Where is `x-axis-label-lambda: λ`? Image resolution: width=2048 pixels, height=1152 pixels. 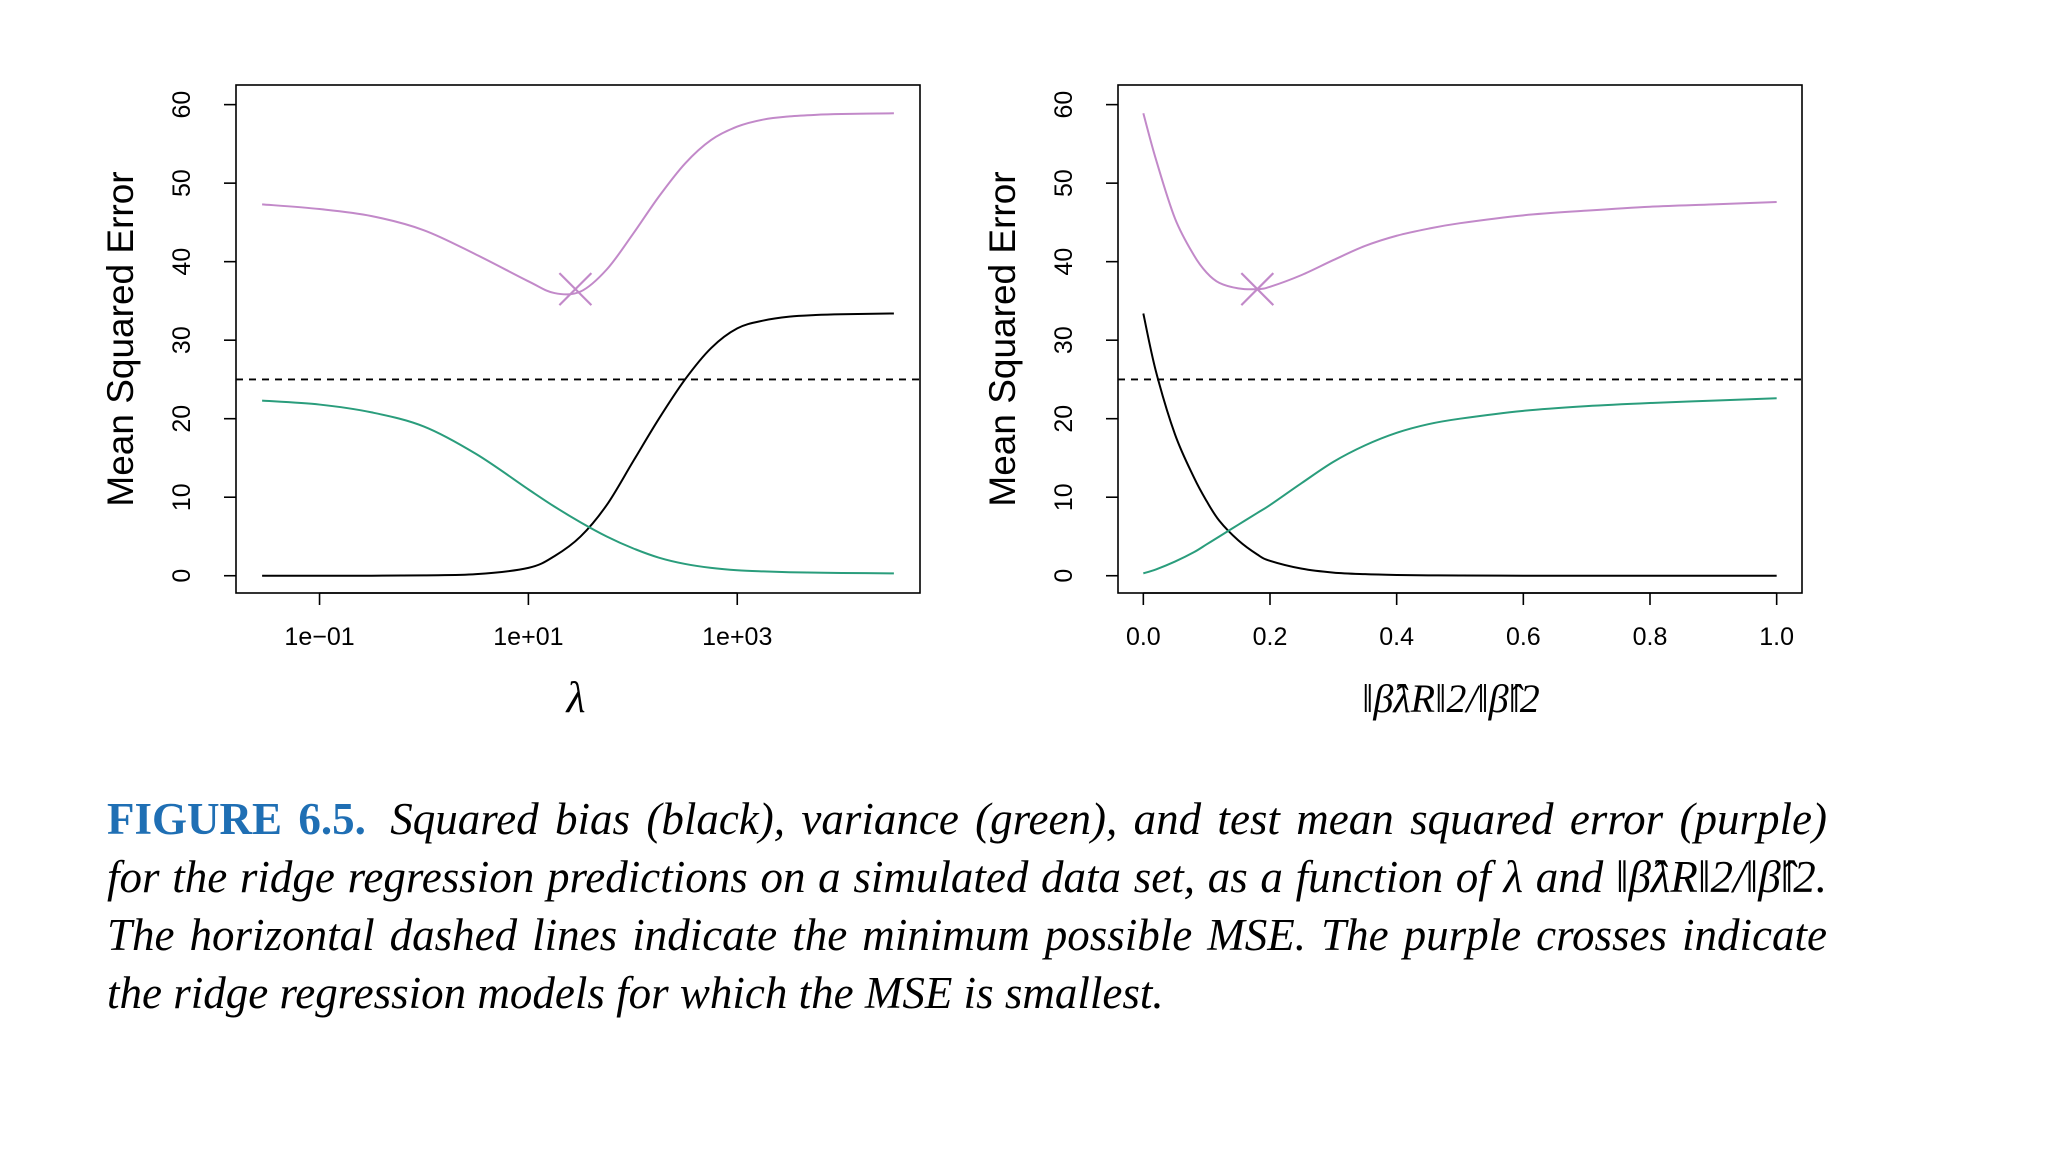 x-axis-label-lambda: λ is located at coordinates (574, 697).